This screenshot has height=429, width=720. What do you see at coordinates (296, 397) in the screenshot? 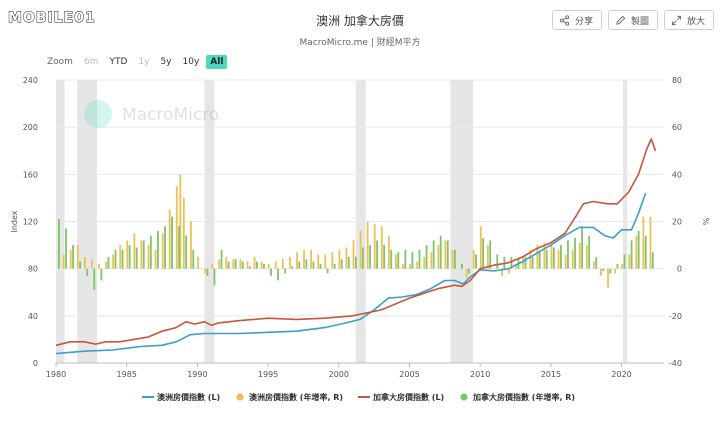
I see `legend-label: 澳洲房價指數 (年增率, R)` at bounding box center [296, 397].